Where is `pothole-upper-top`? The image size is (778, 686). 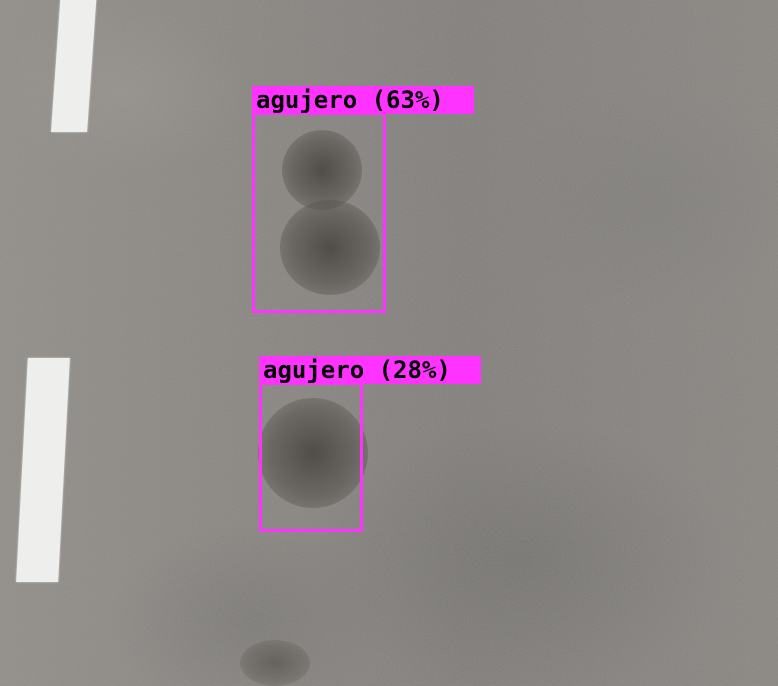
pothole-upper-top is located at coordinates (322, 170).